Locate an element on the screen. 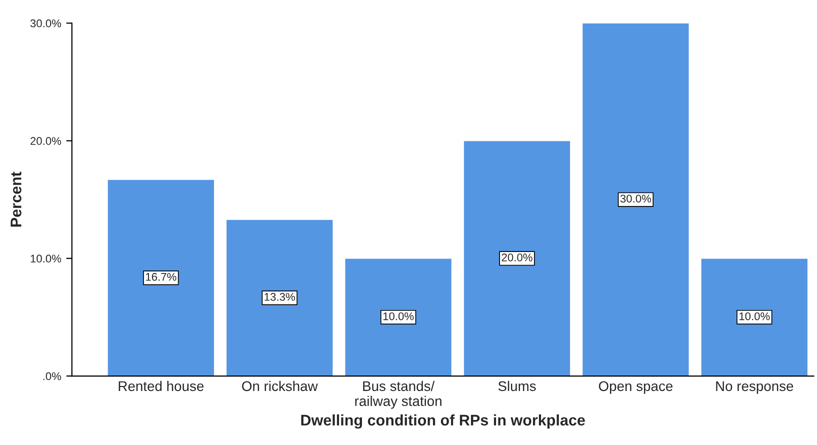 This screenshot has height=445, width=817. data-label: 13.3% is located at coordinates (279, 296).